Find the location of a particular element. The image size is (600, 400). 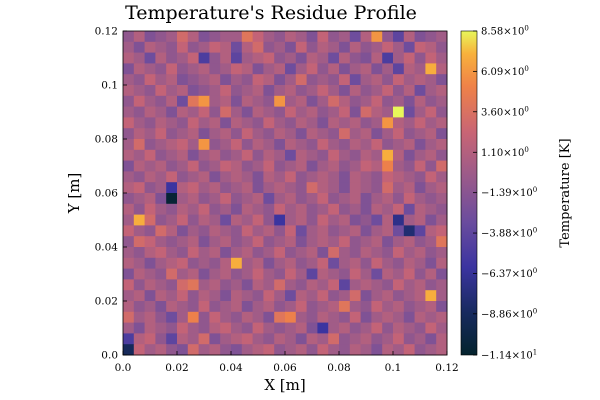

y-tick-label: 0.0 is located at coordinates (109, 356).